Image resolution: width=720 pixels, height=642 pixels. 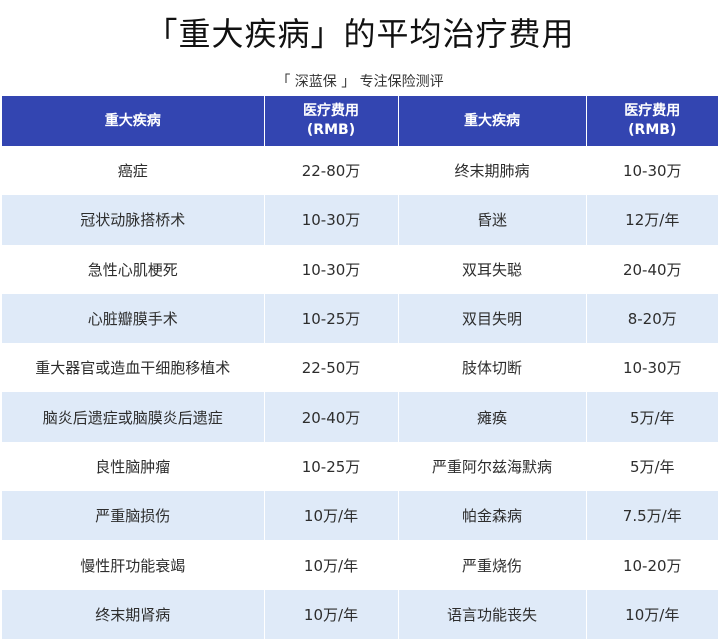 I want to click on header-cost-2-line1: 医疗费用, so click(x=652, y=111).